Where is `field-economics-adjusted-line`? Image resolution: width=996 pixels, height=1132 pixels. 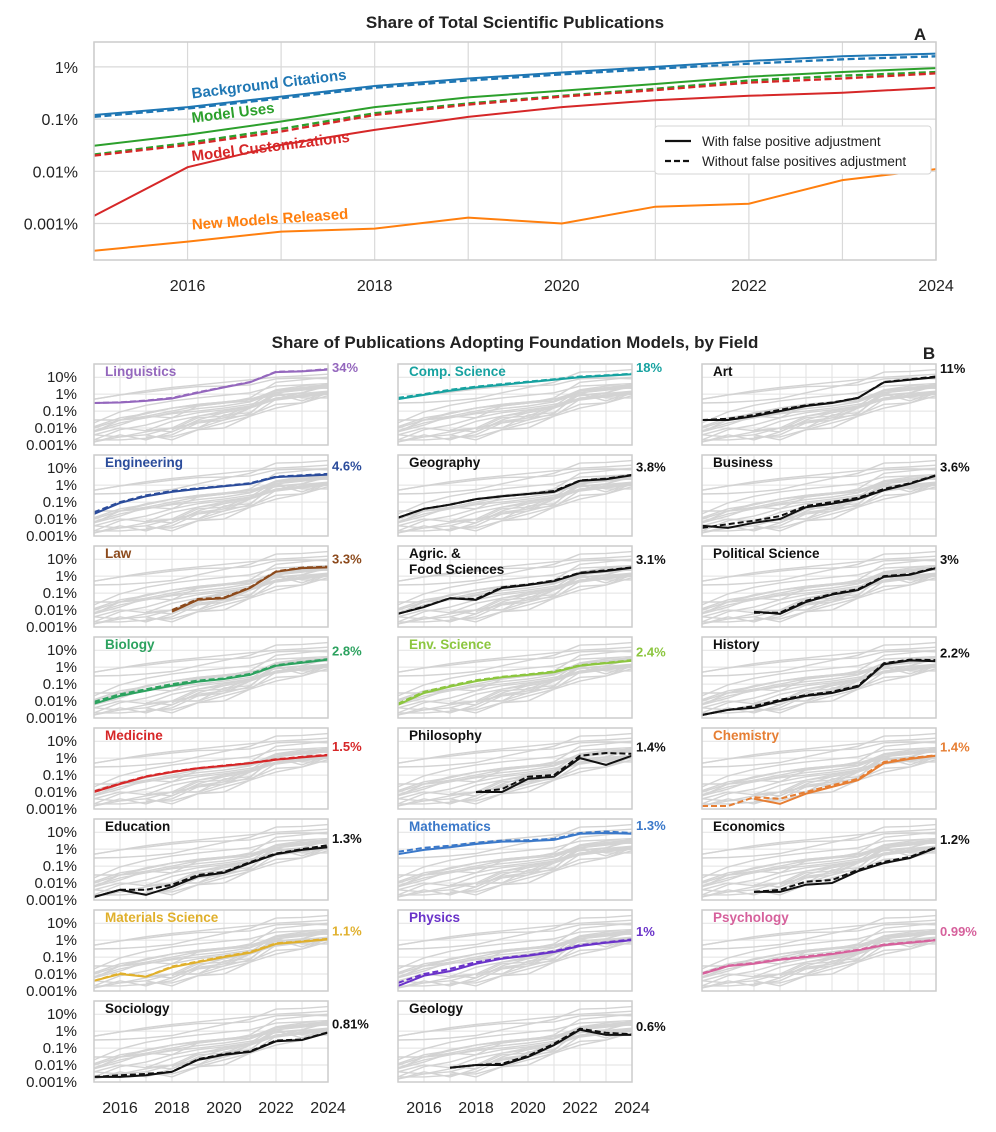
field-economics-adjusted-line is located at coordinates (845, 869).